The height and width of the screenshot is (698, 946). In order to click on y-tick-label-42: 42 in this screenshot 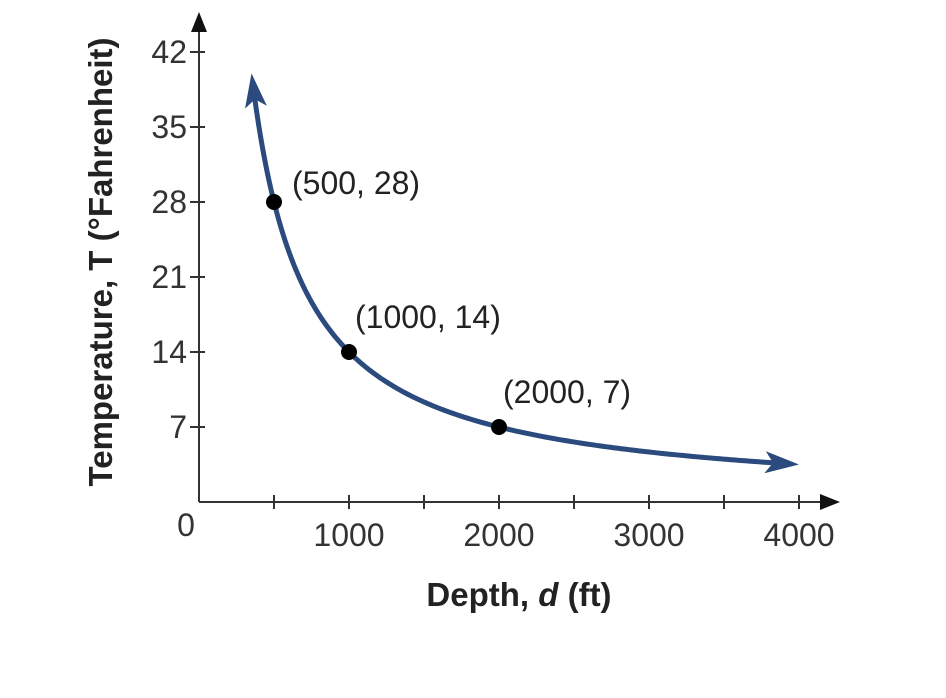, I will do `click(169, 52)`.